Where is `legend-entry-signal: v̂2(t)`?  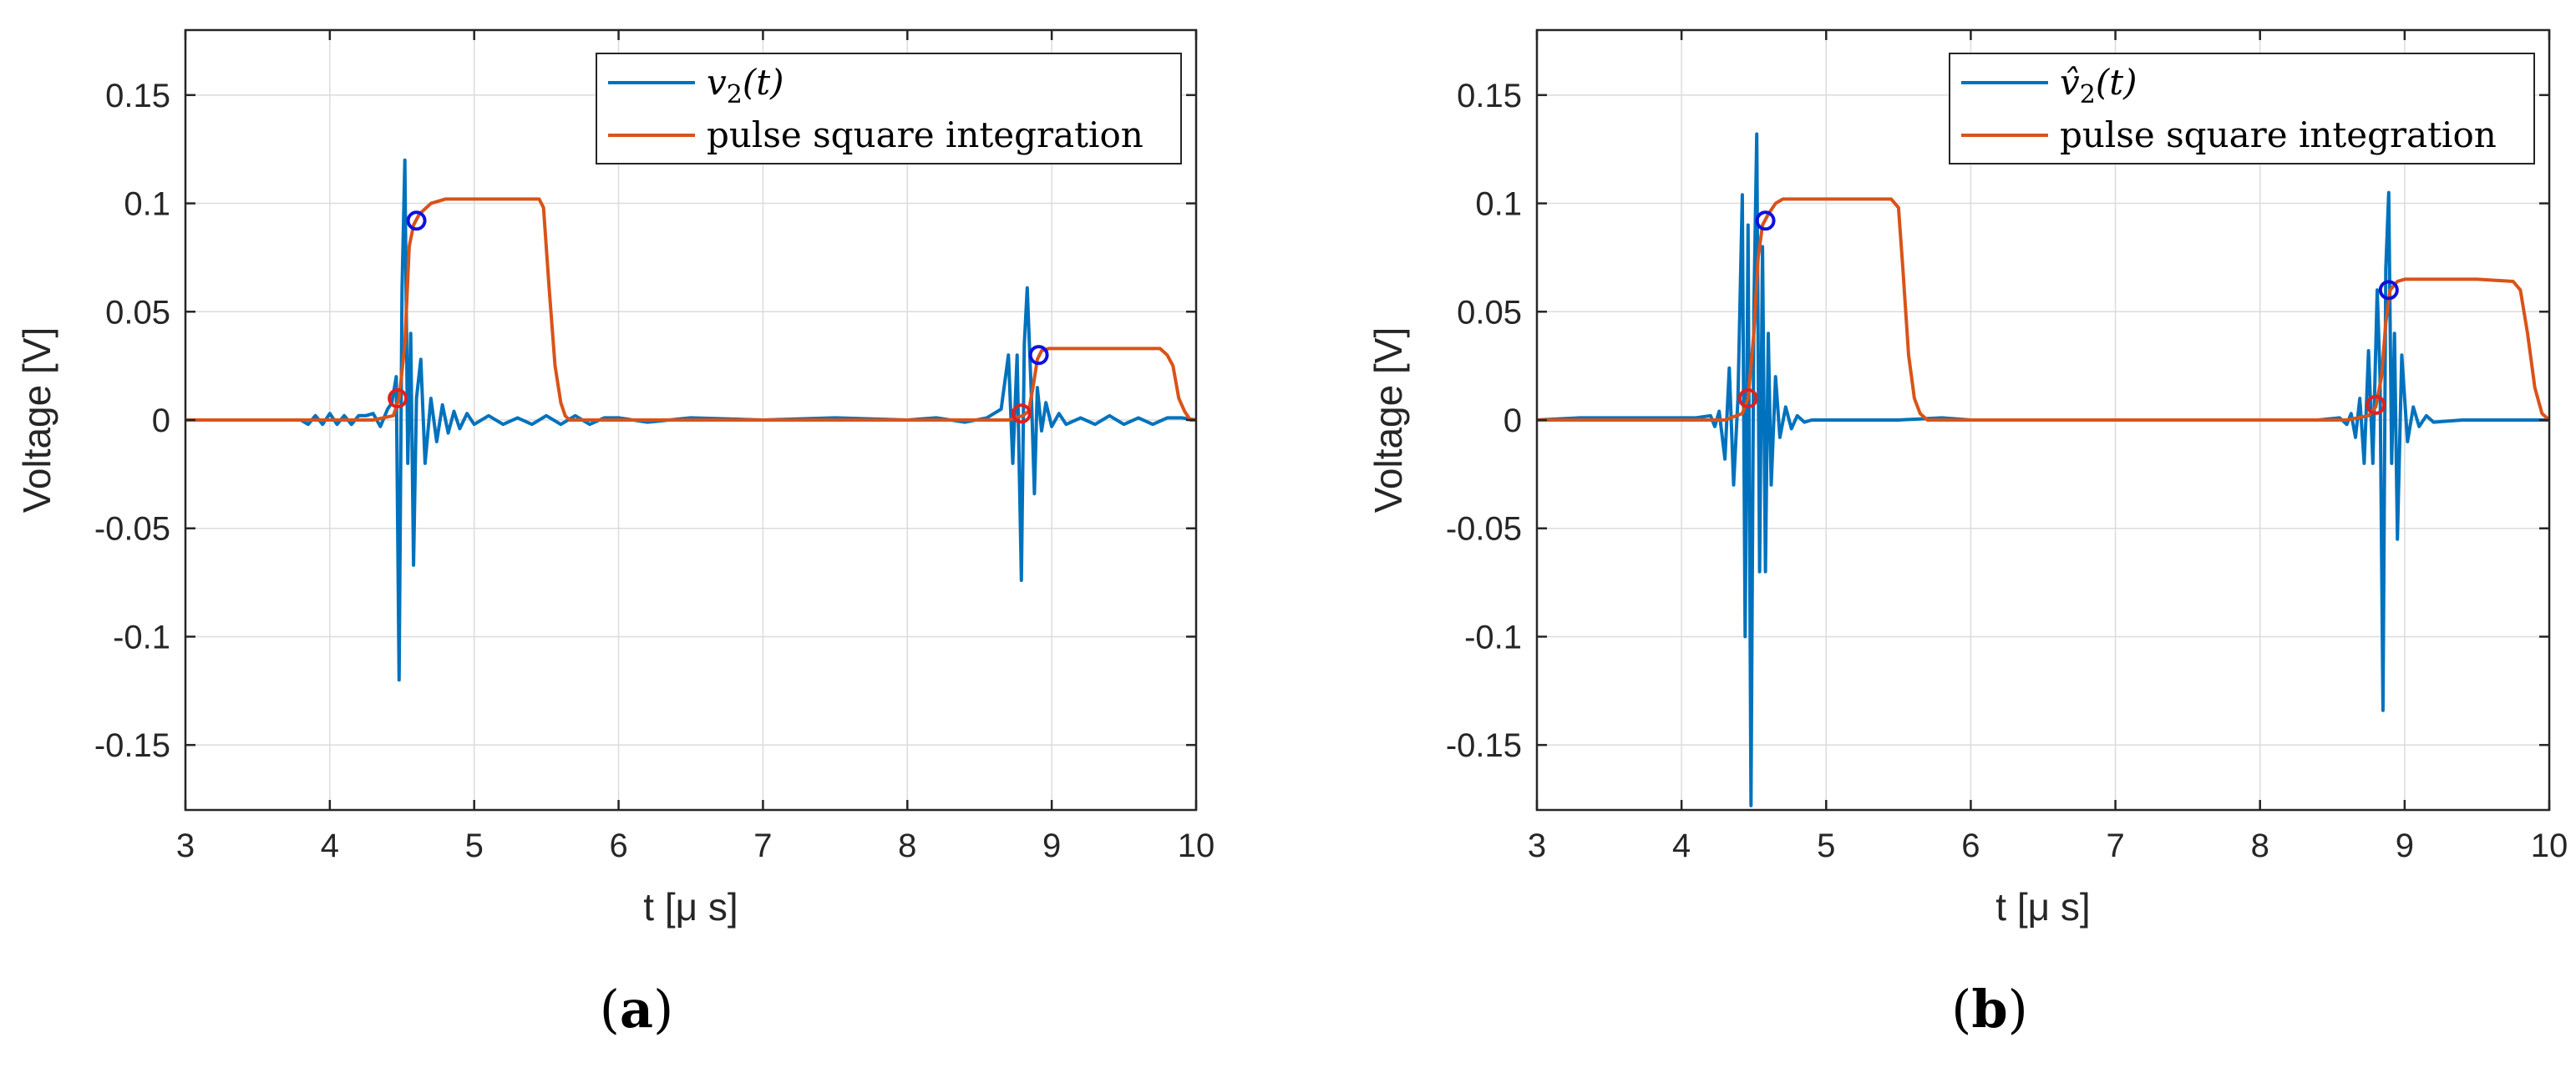
legend-entry-signal: v̂2(t) is located at coordinates (2098, 85).